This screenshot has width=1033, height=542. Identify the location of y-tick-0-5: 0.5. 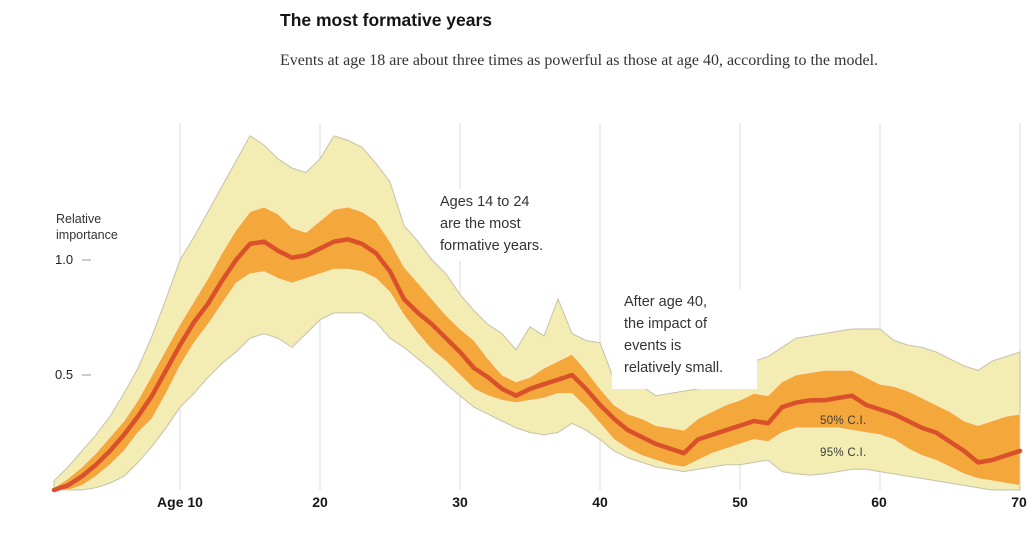
(64, 374).